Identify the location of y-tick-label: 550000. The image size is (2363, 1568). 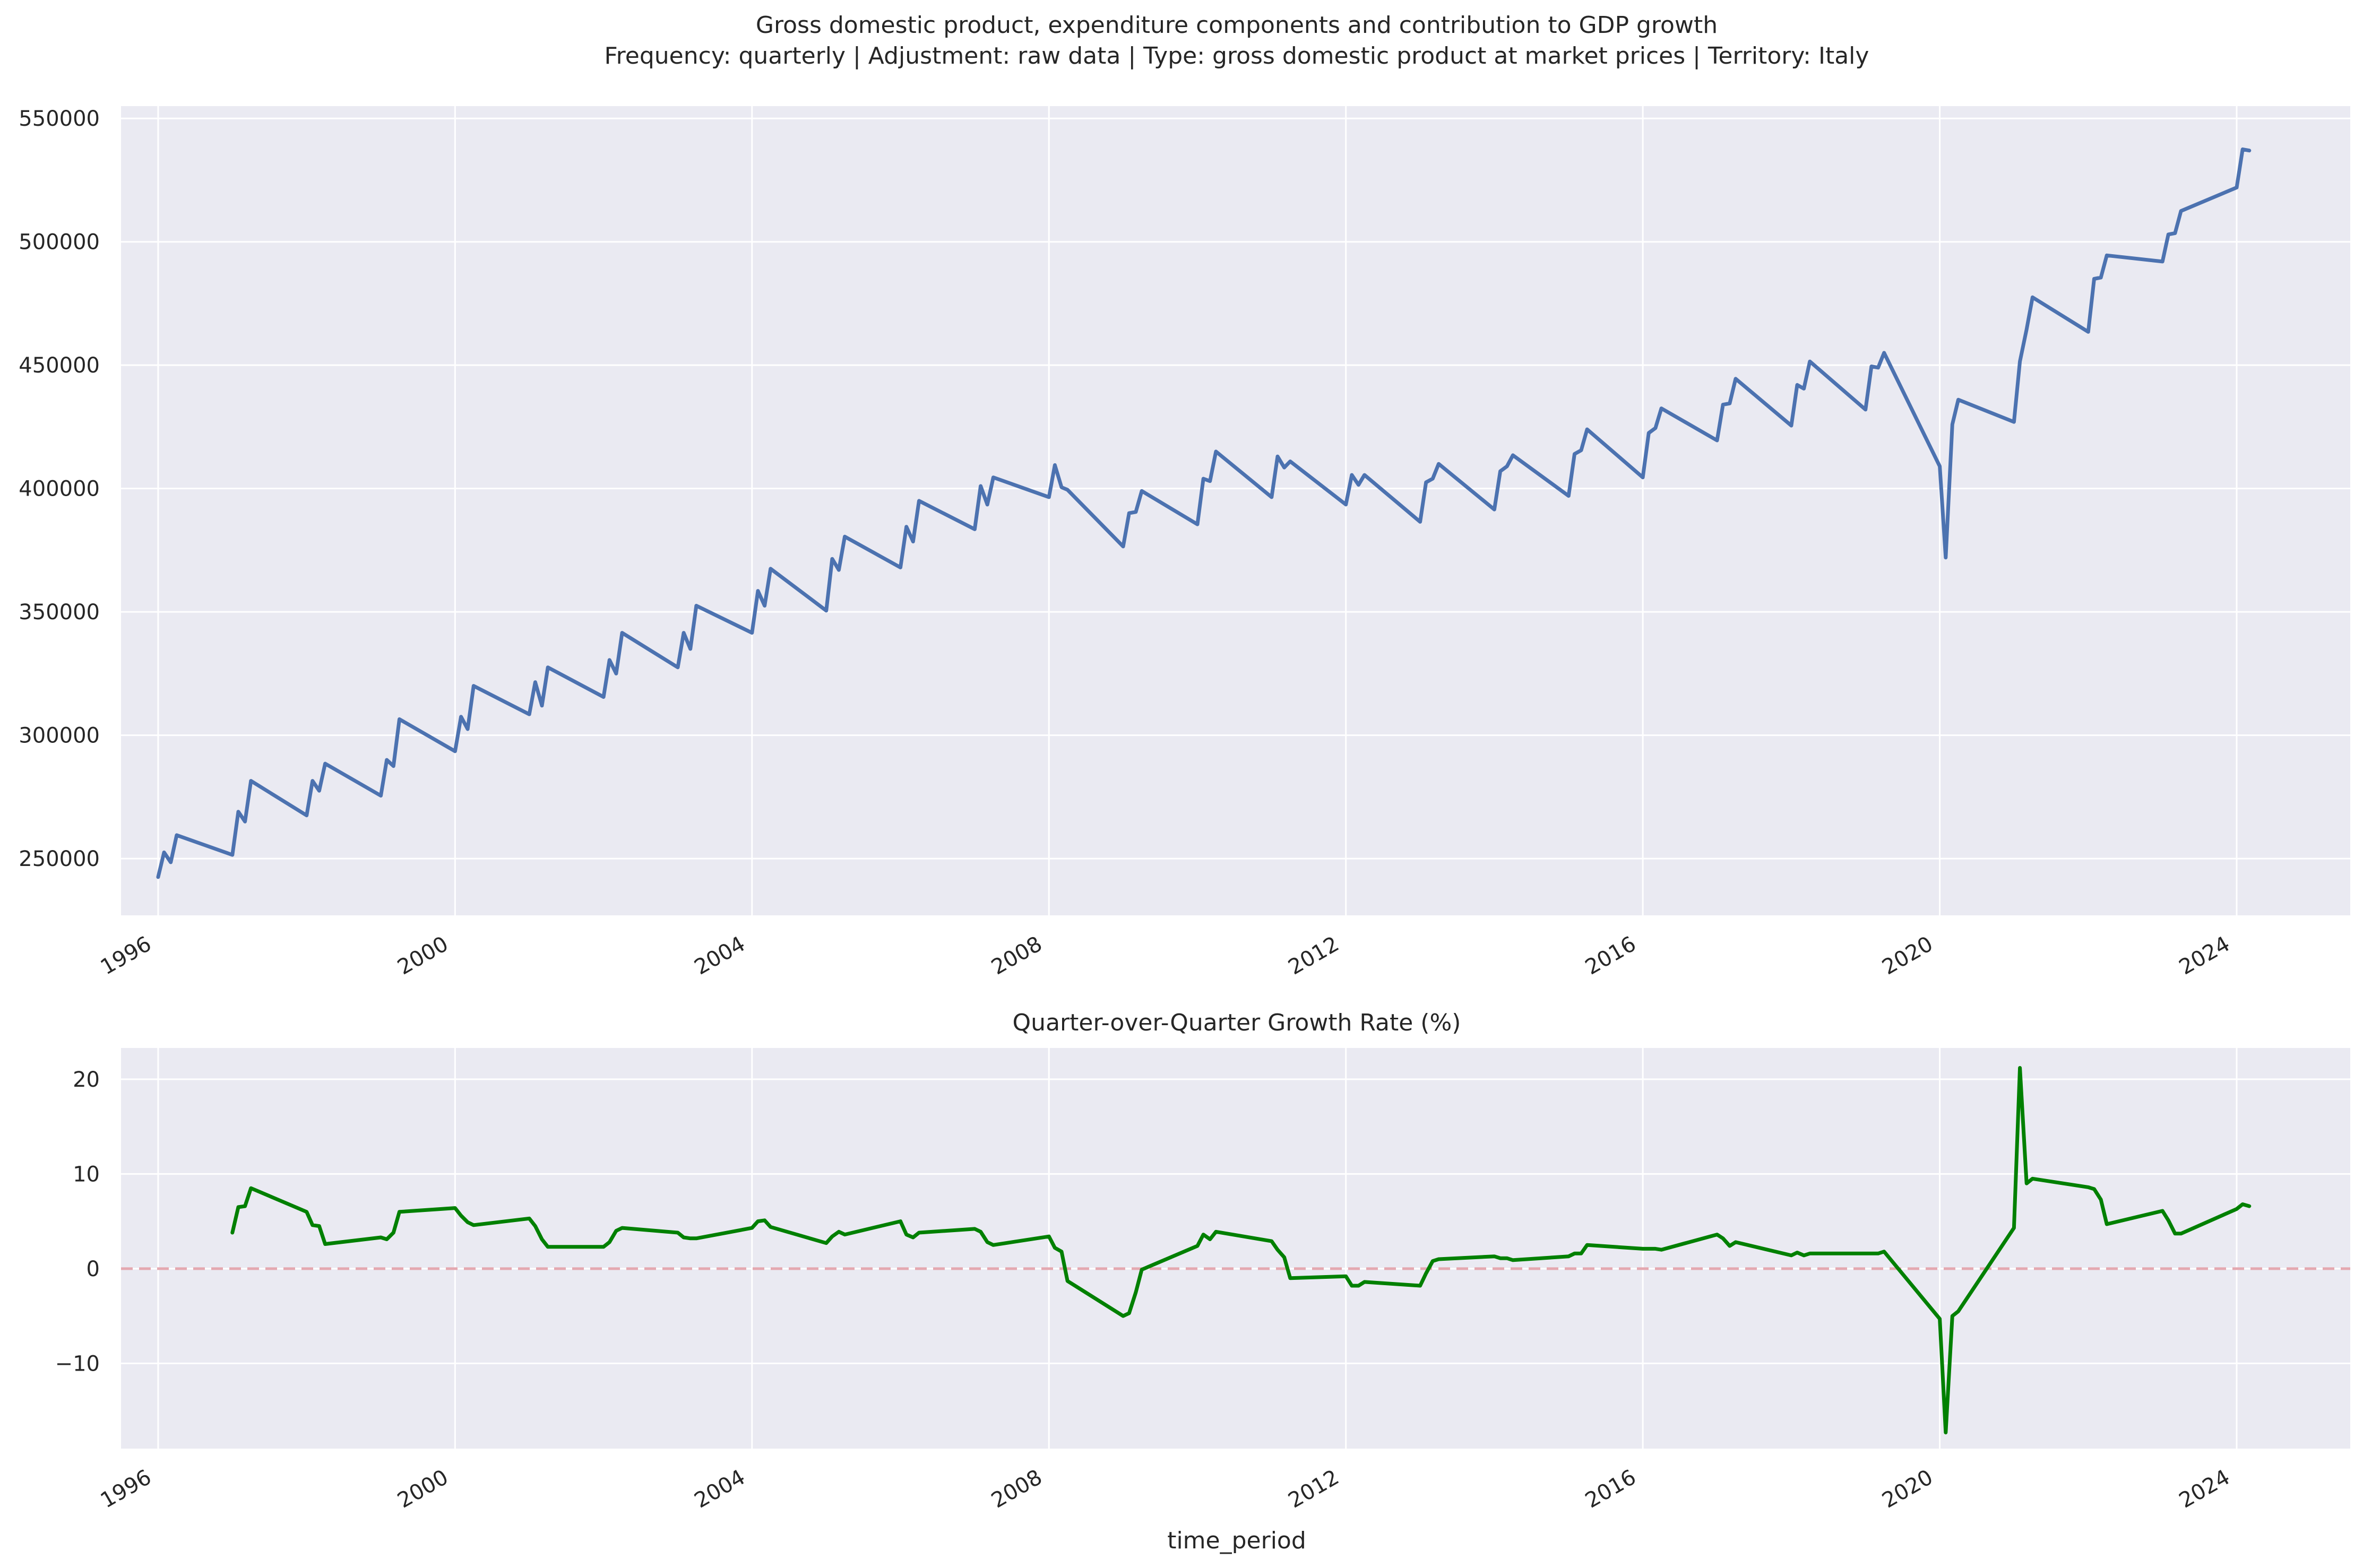
(59, 119).